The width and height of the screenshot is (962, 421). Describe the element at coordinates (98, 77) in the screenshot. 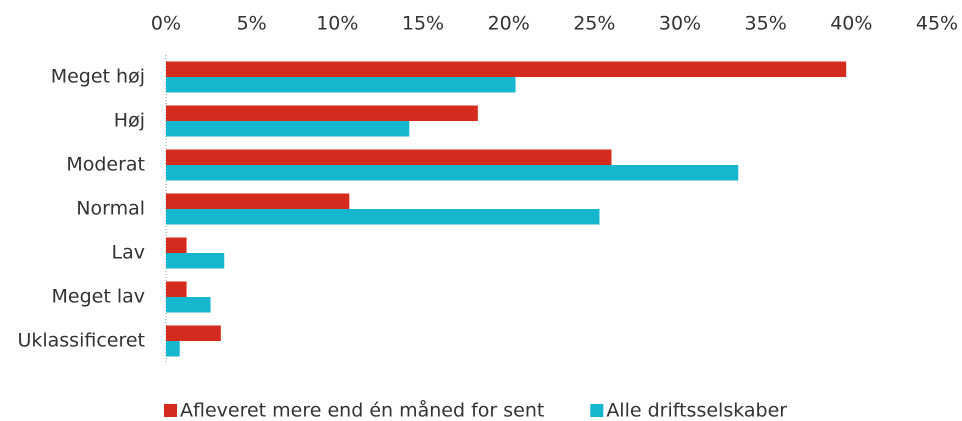

I see `y-tick-label: Meget høj` at that location.